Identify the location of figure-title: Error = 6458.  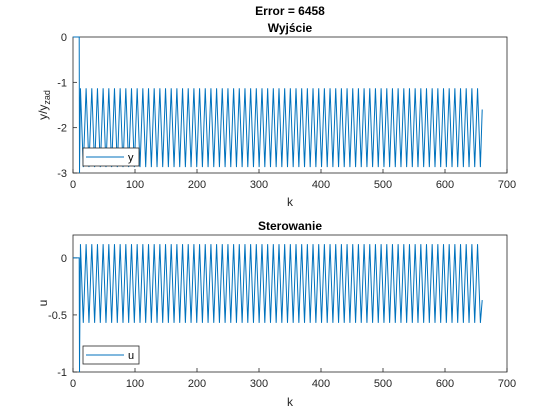
(290, 11).